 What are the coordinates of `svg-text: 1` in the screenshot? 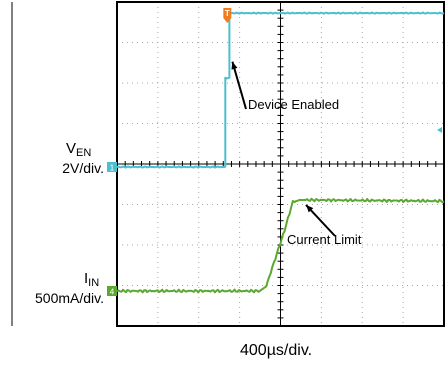 It's located at (112, 168).